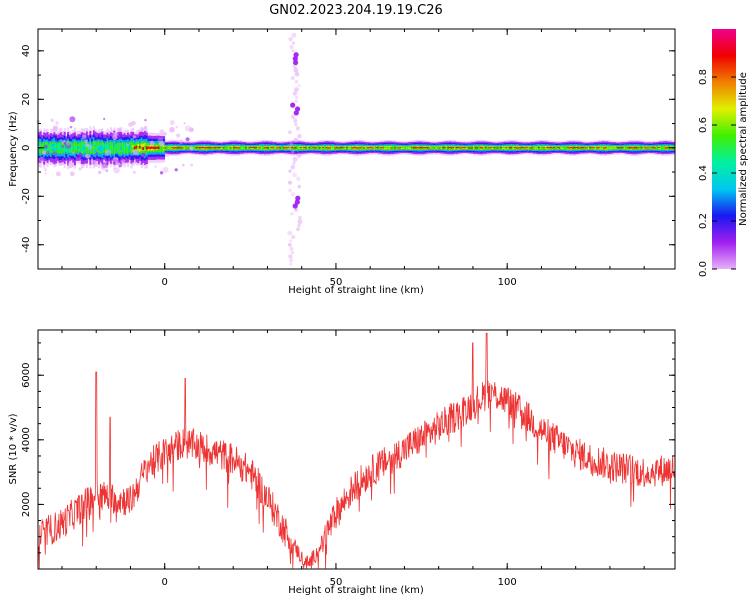 The height and width of the screenshot is (600, 750). What do you see at coordinates (336, 282) in the screenshot?
I see `x-tick-label: 50` at bounding box center [336, 282].